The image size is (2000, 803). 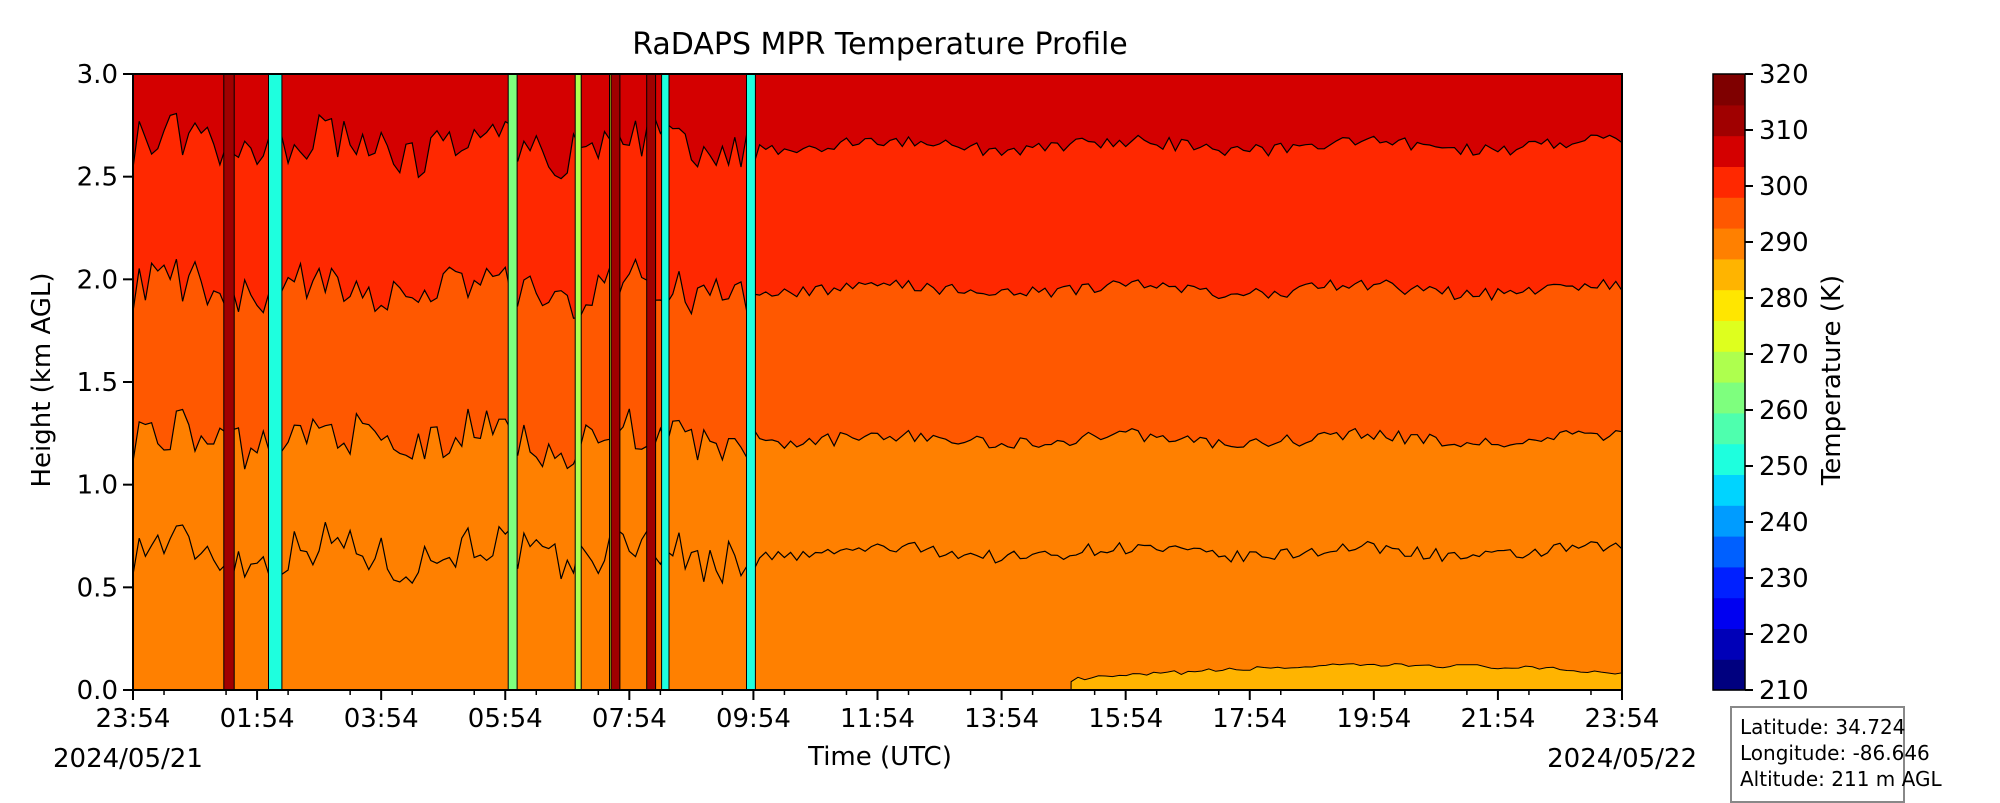 I want to click on latitude-text: Latitude: 34.724, so click(x=1823, y=727).